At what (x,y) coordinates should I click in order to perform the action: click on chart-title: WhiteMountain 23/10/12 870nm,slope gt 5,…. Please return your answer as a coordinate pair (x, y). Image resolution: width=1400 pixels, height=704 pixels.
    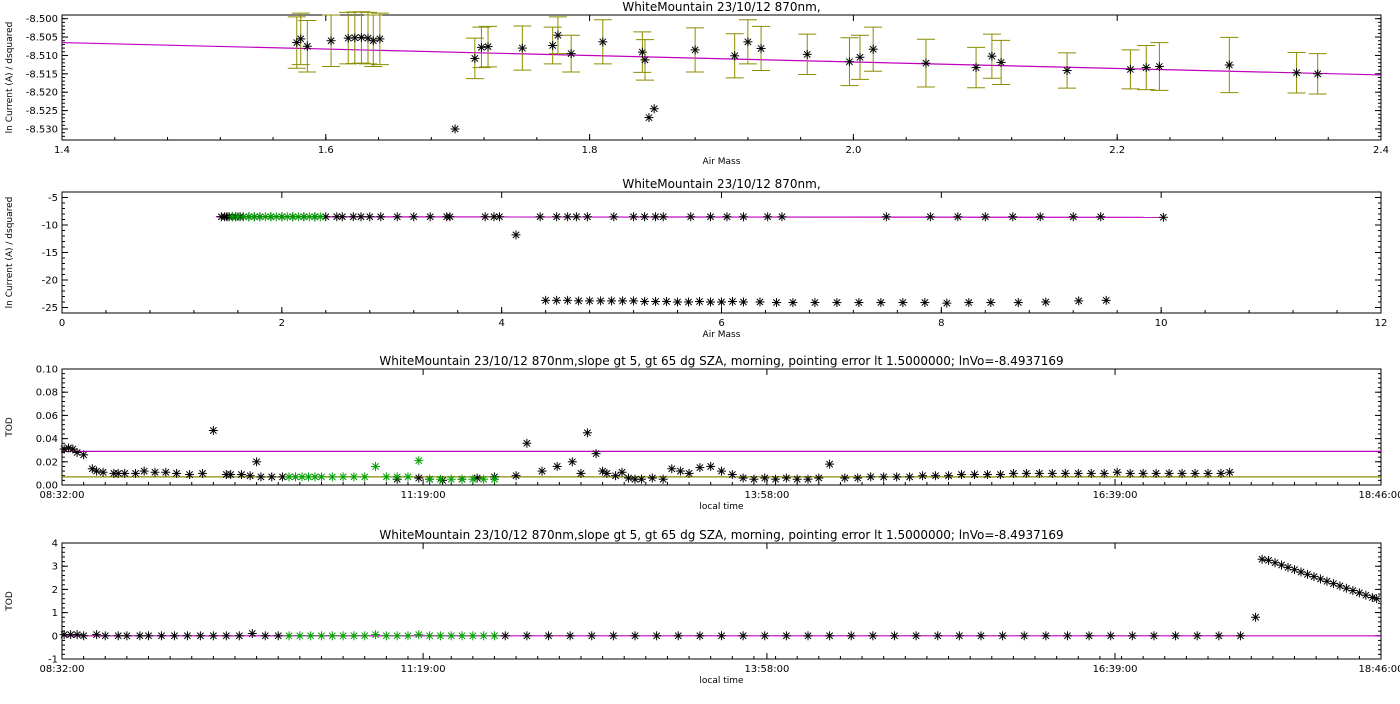
    Looking at the image, I should click on (721, 535).